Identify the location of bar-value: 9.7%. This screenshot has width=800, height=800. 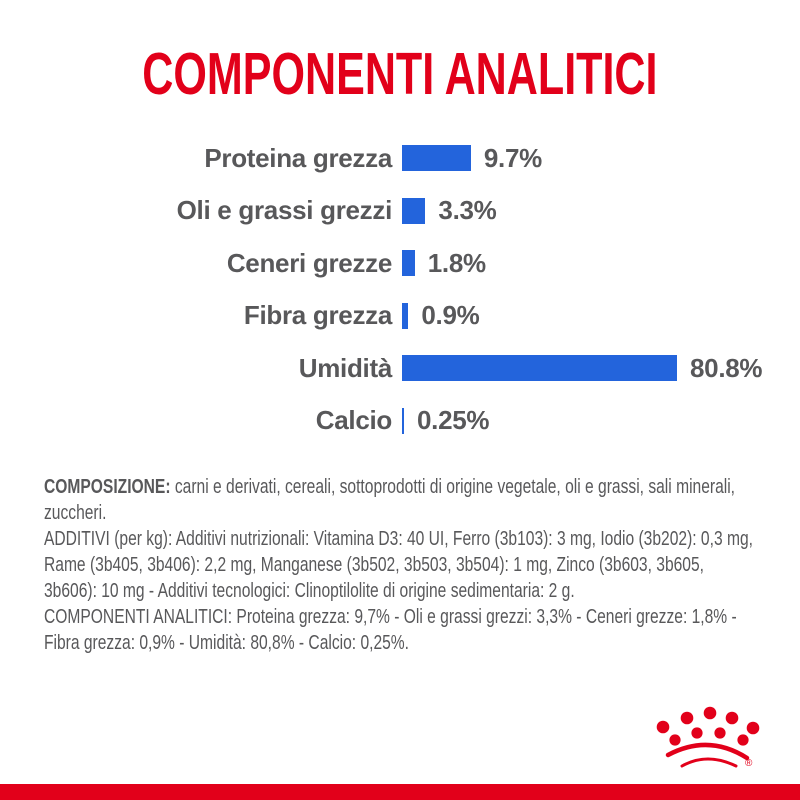
(512, 157).